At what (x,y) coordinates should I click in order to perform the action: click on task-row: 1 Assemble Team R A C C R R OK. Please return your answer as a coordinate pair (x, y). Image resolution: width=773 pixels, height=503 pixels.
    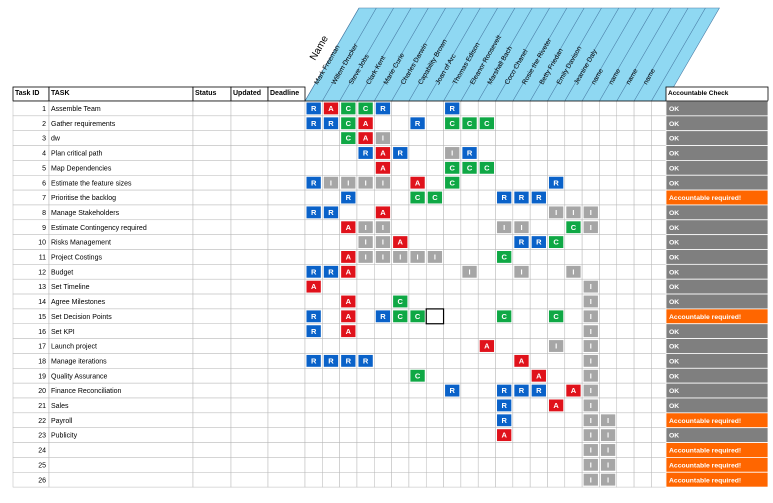
    Looking at the image, I should click on (390, 108).